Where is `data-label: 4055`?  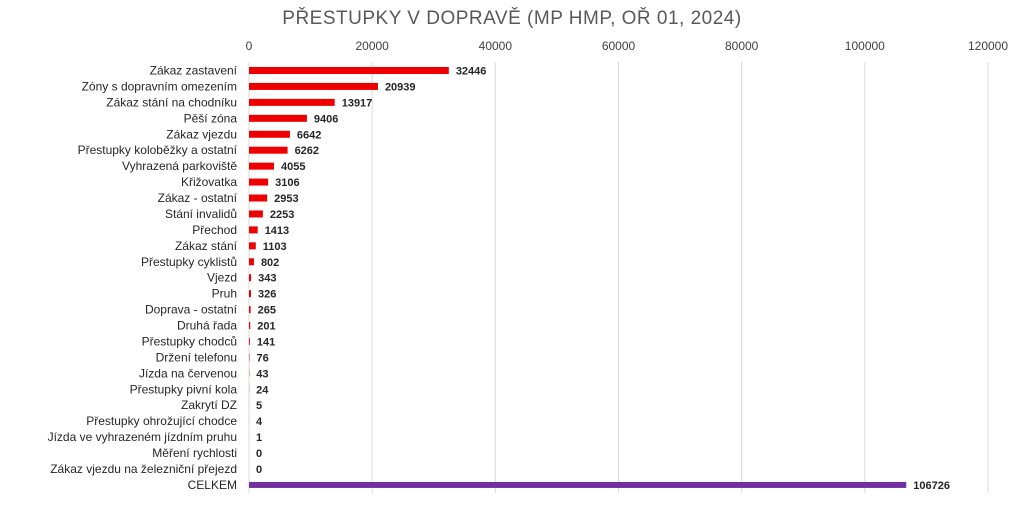
data-label: 4055 is located at coordinates (293, 167).